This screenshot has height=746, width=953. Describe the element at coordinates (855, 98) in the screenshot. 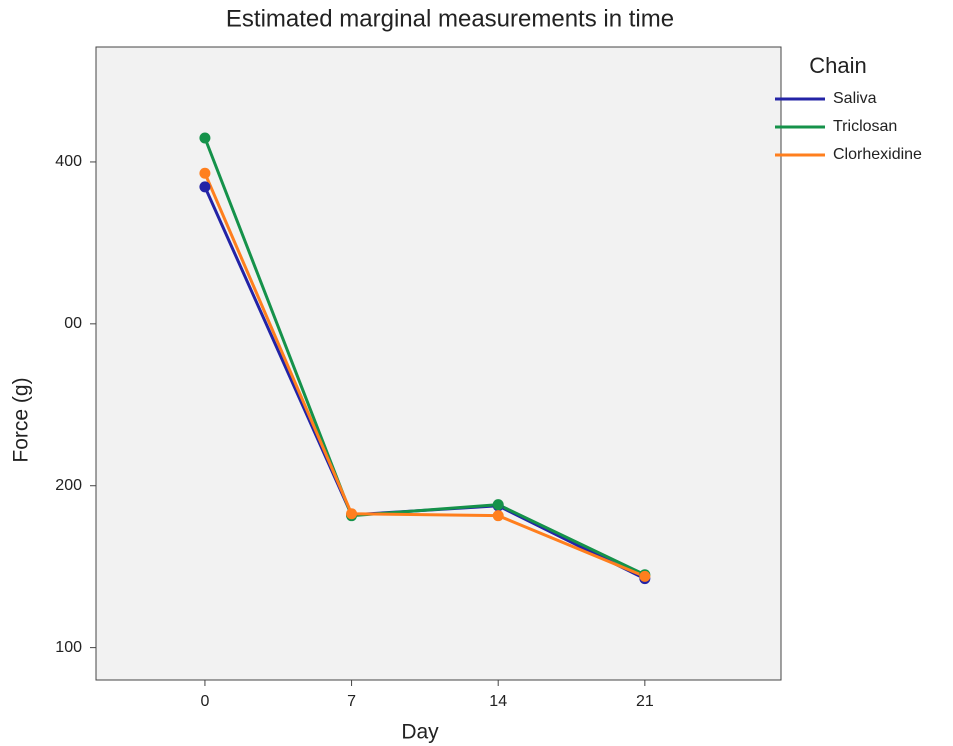

I see `legend-label: Saliva` at that location.